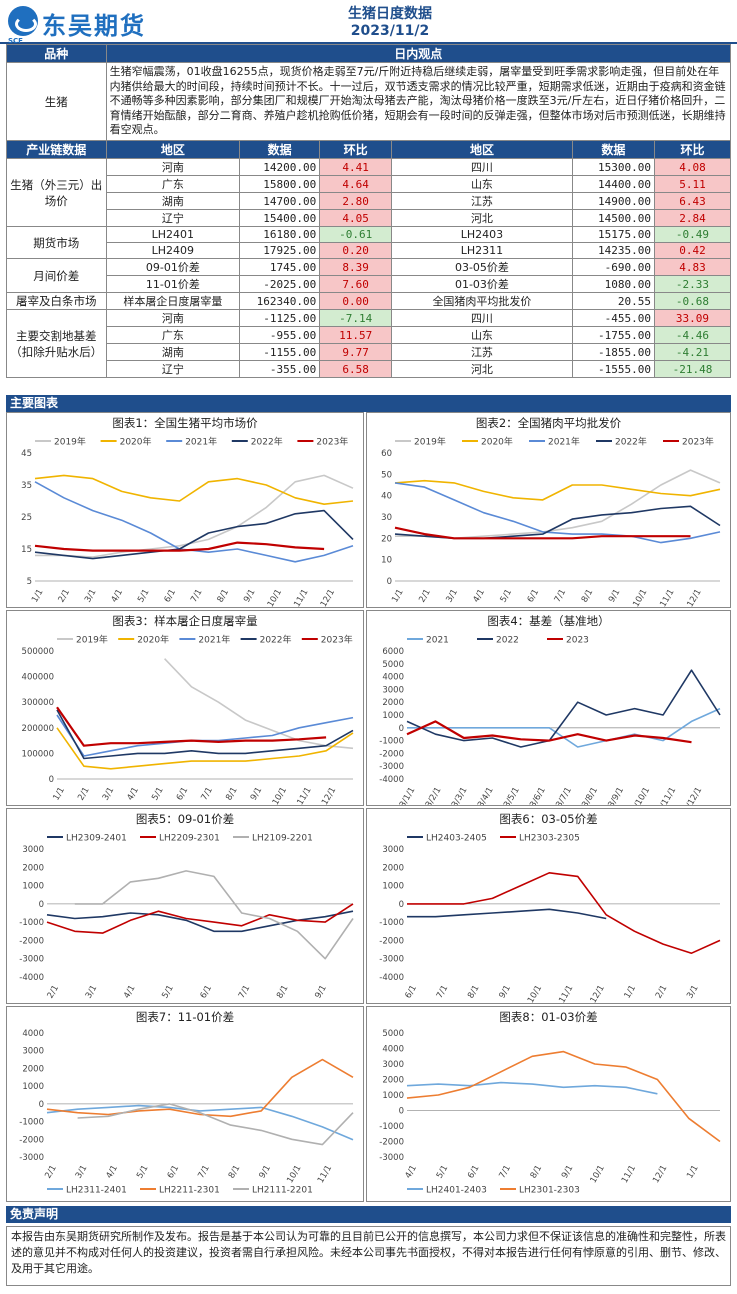 Image resolution: width=737 pixels, height=1294 pixels. Describe the element at coordinates (482, 250) in the screenshot. I see `region-cell: LH2311` at that location.